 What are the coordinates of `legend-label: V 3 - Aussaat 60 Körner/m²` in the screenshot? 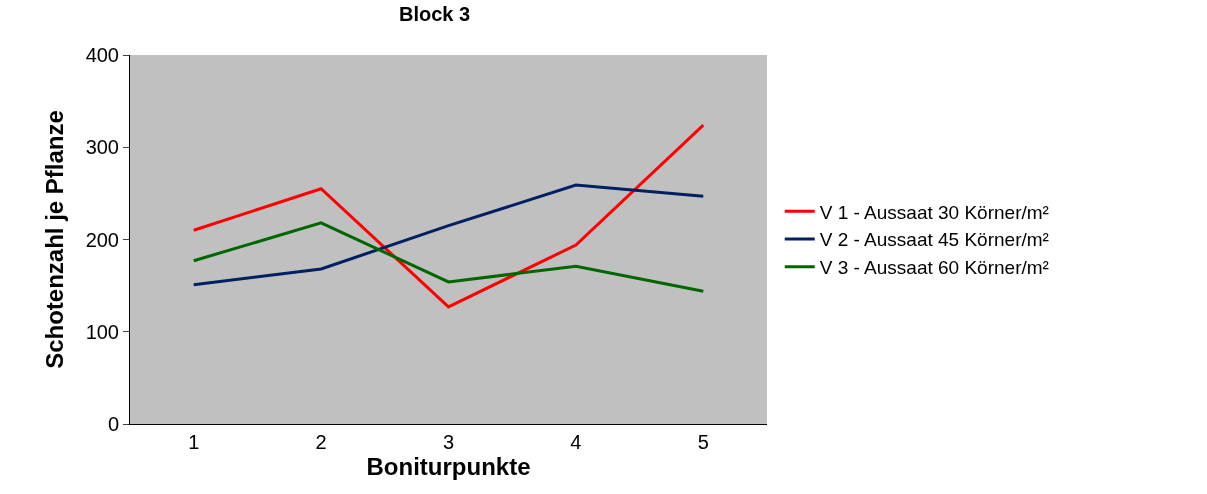 It's located at (934, 268).